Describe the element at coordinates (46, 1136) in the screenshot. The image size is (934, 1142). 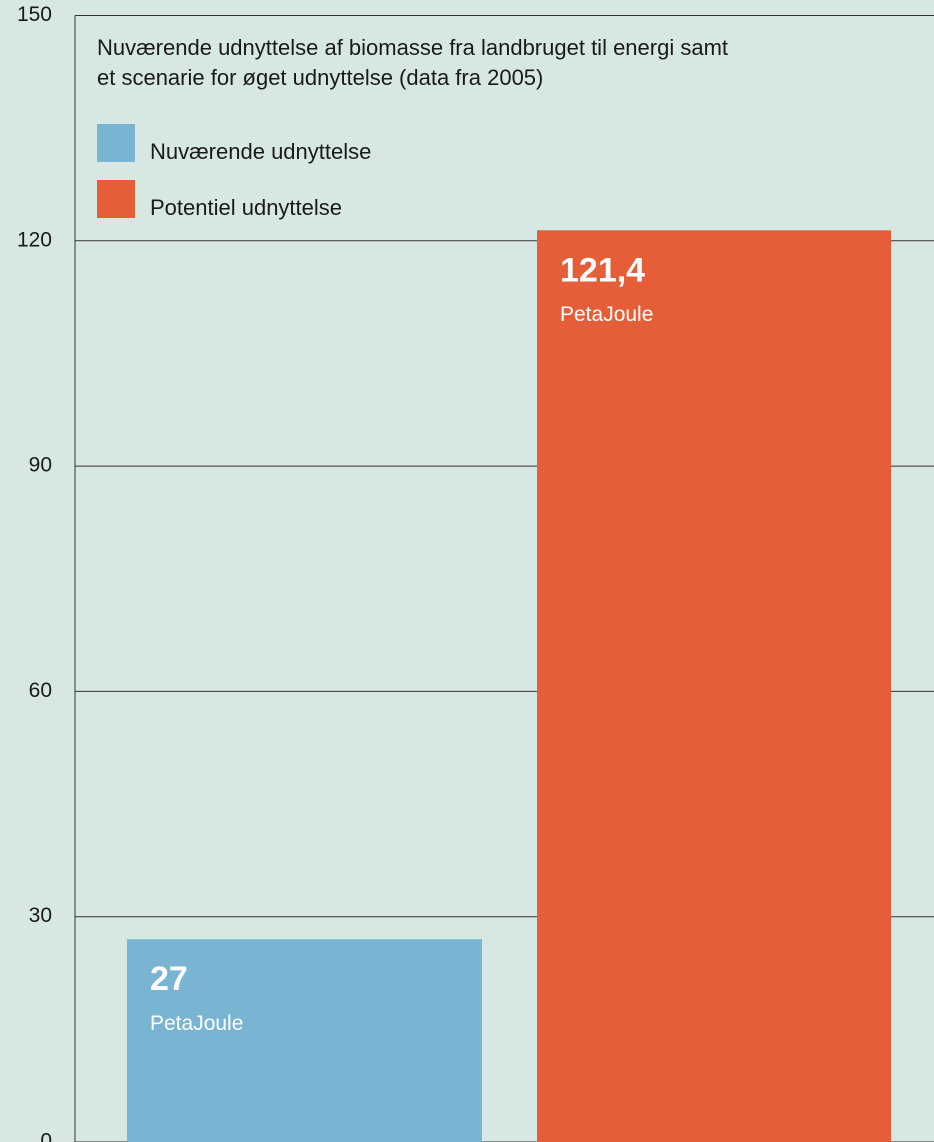
I see `y-tick-label: 0` at that location.